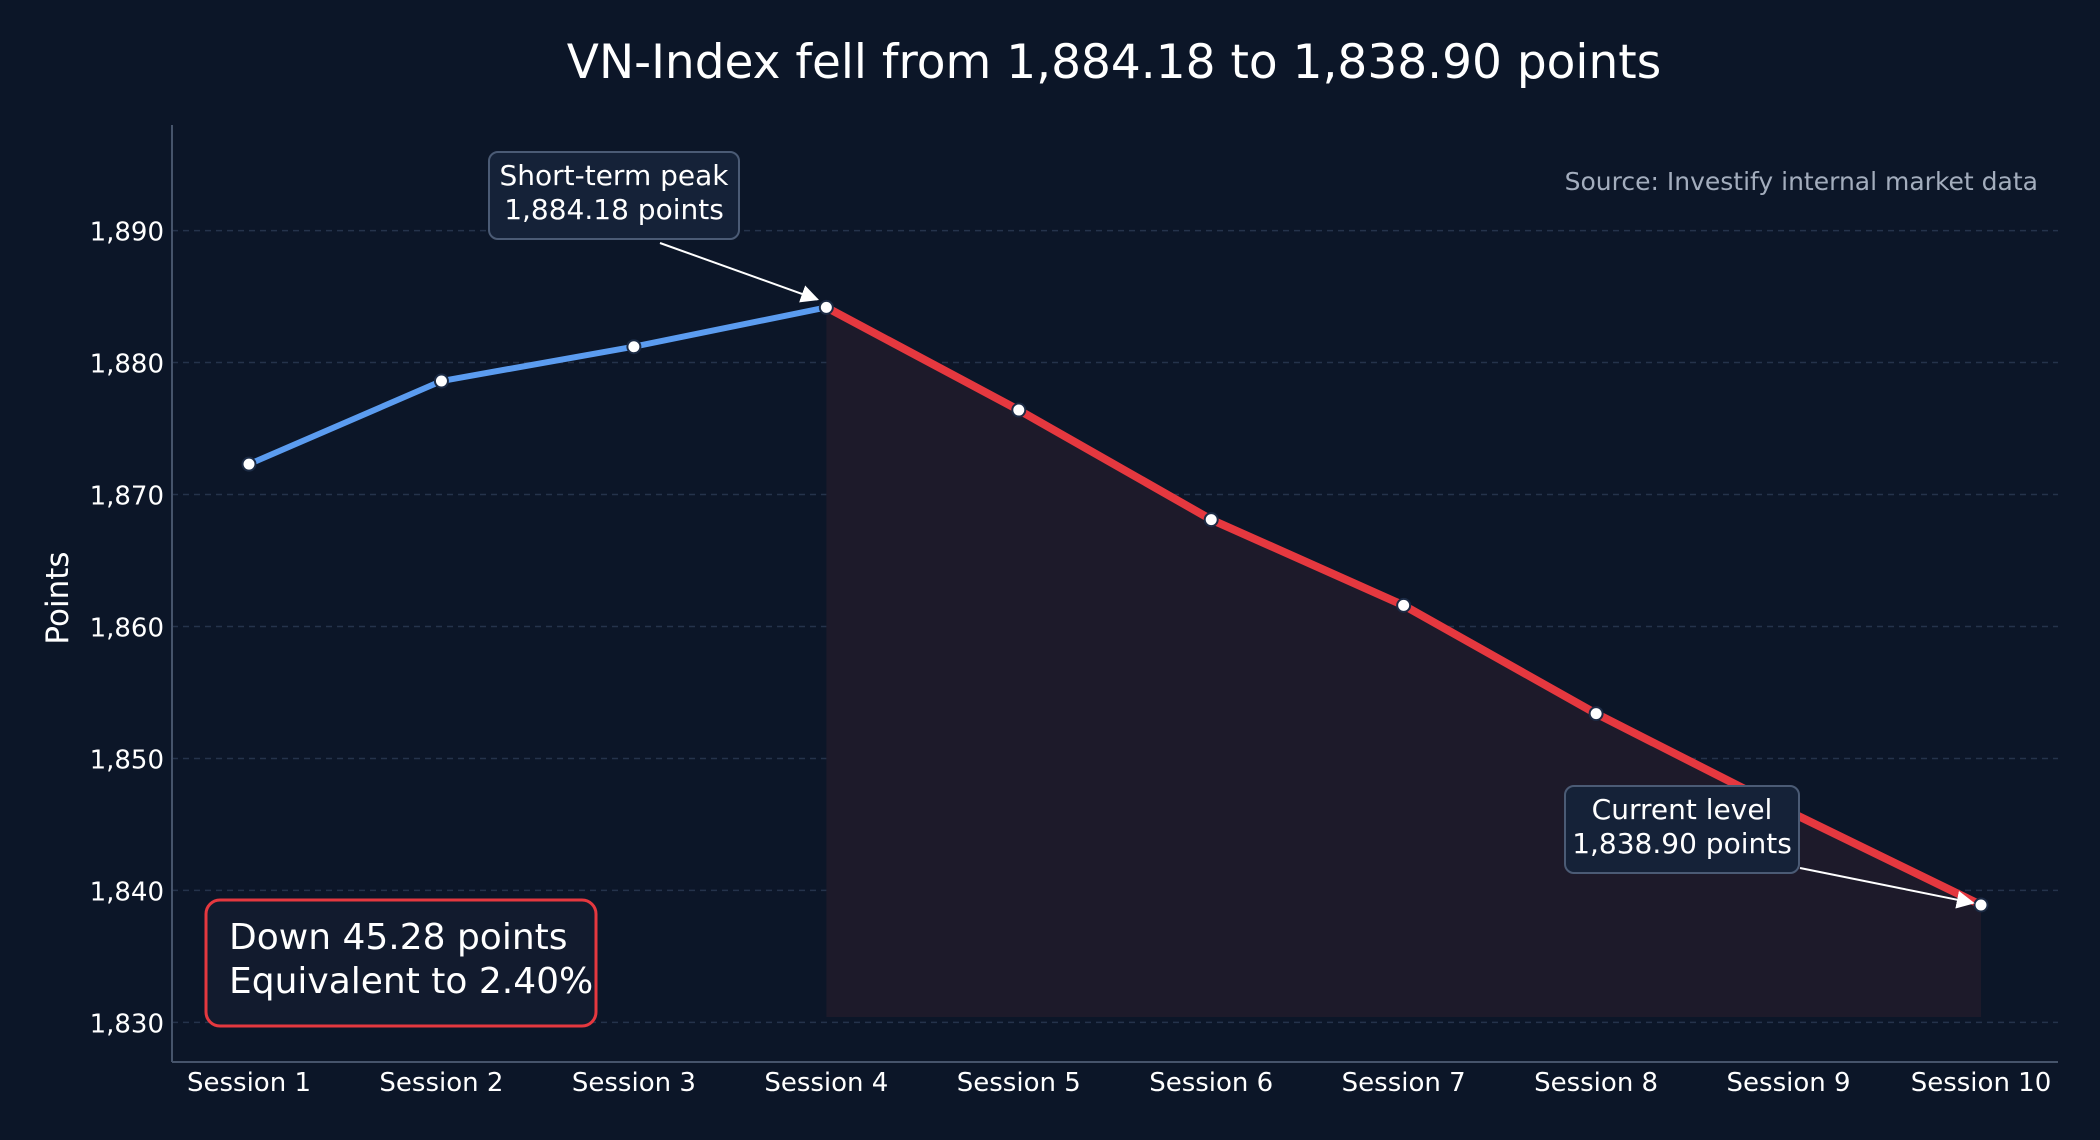 The image size is (2100, 1140). Describe the element at coordinates (1019, 1083) in the screenshot. I see `x-tick-label: Session 5` at that location.